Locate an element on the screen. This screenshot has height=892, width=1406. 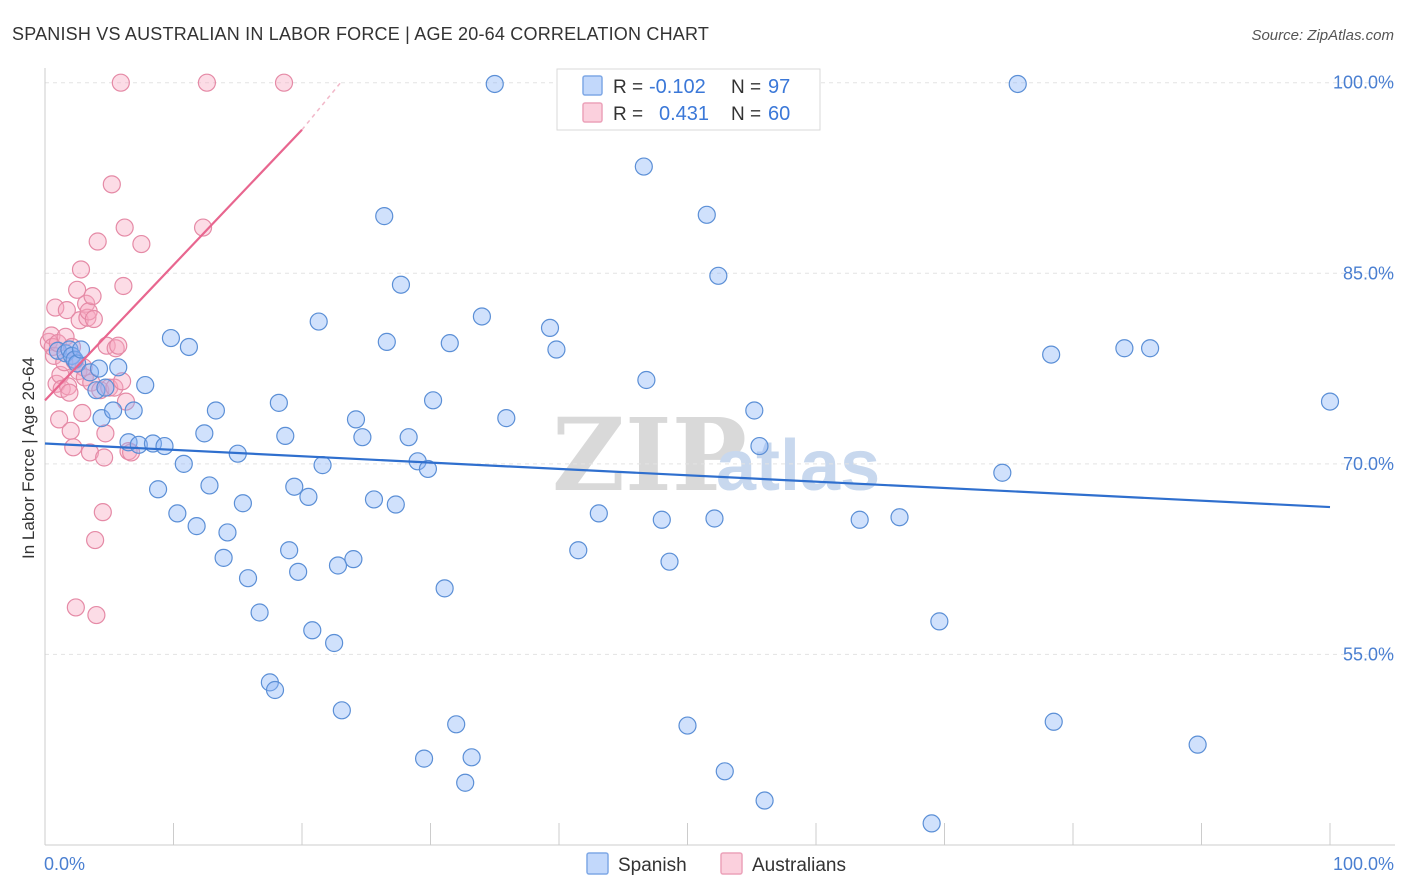
stats-legend: R = -0.102 N = 97 R = 0.431 N = 60 is located at coordinates (688, 99).